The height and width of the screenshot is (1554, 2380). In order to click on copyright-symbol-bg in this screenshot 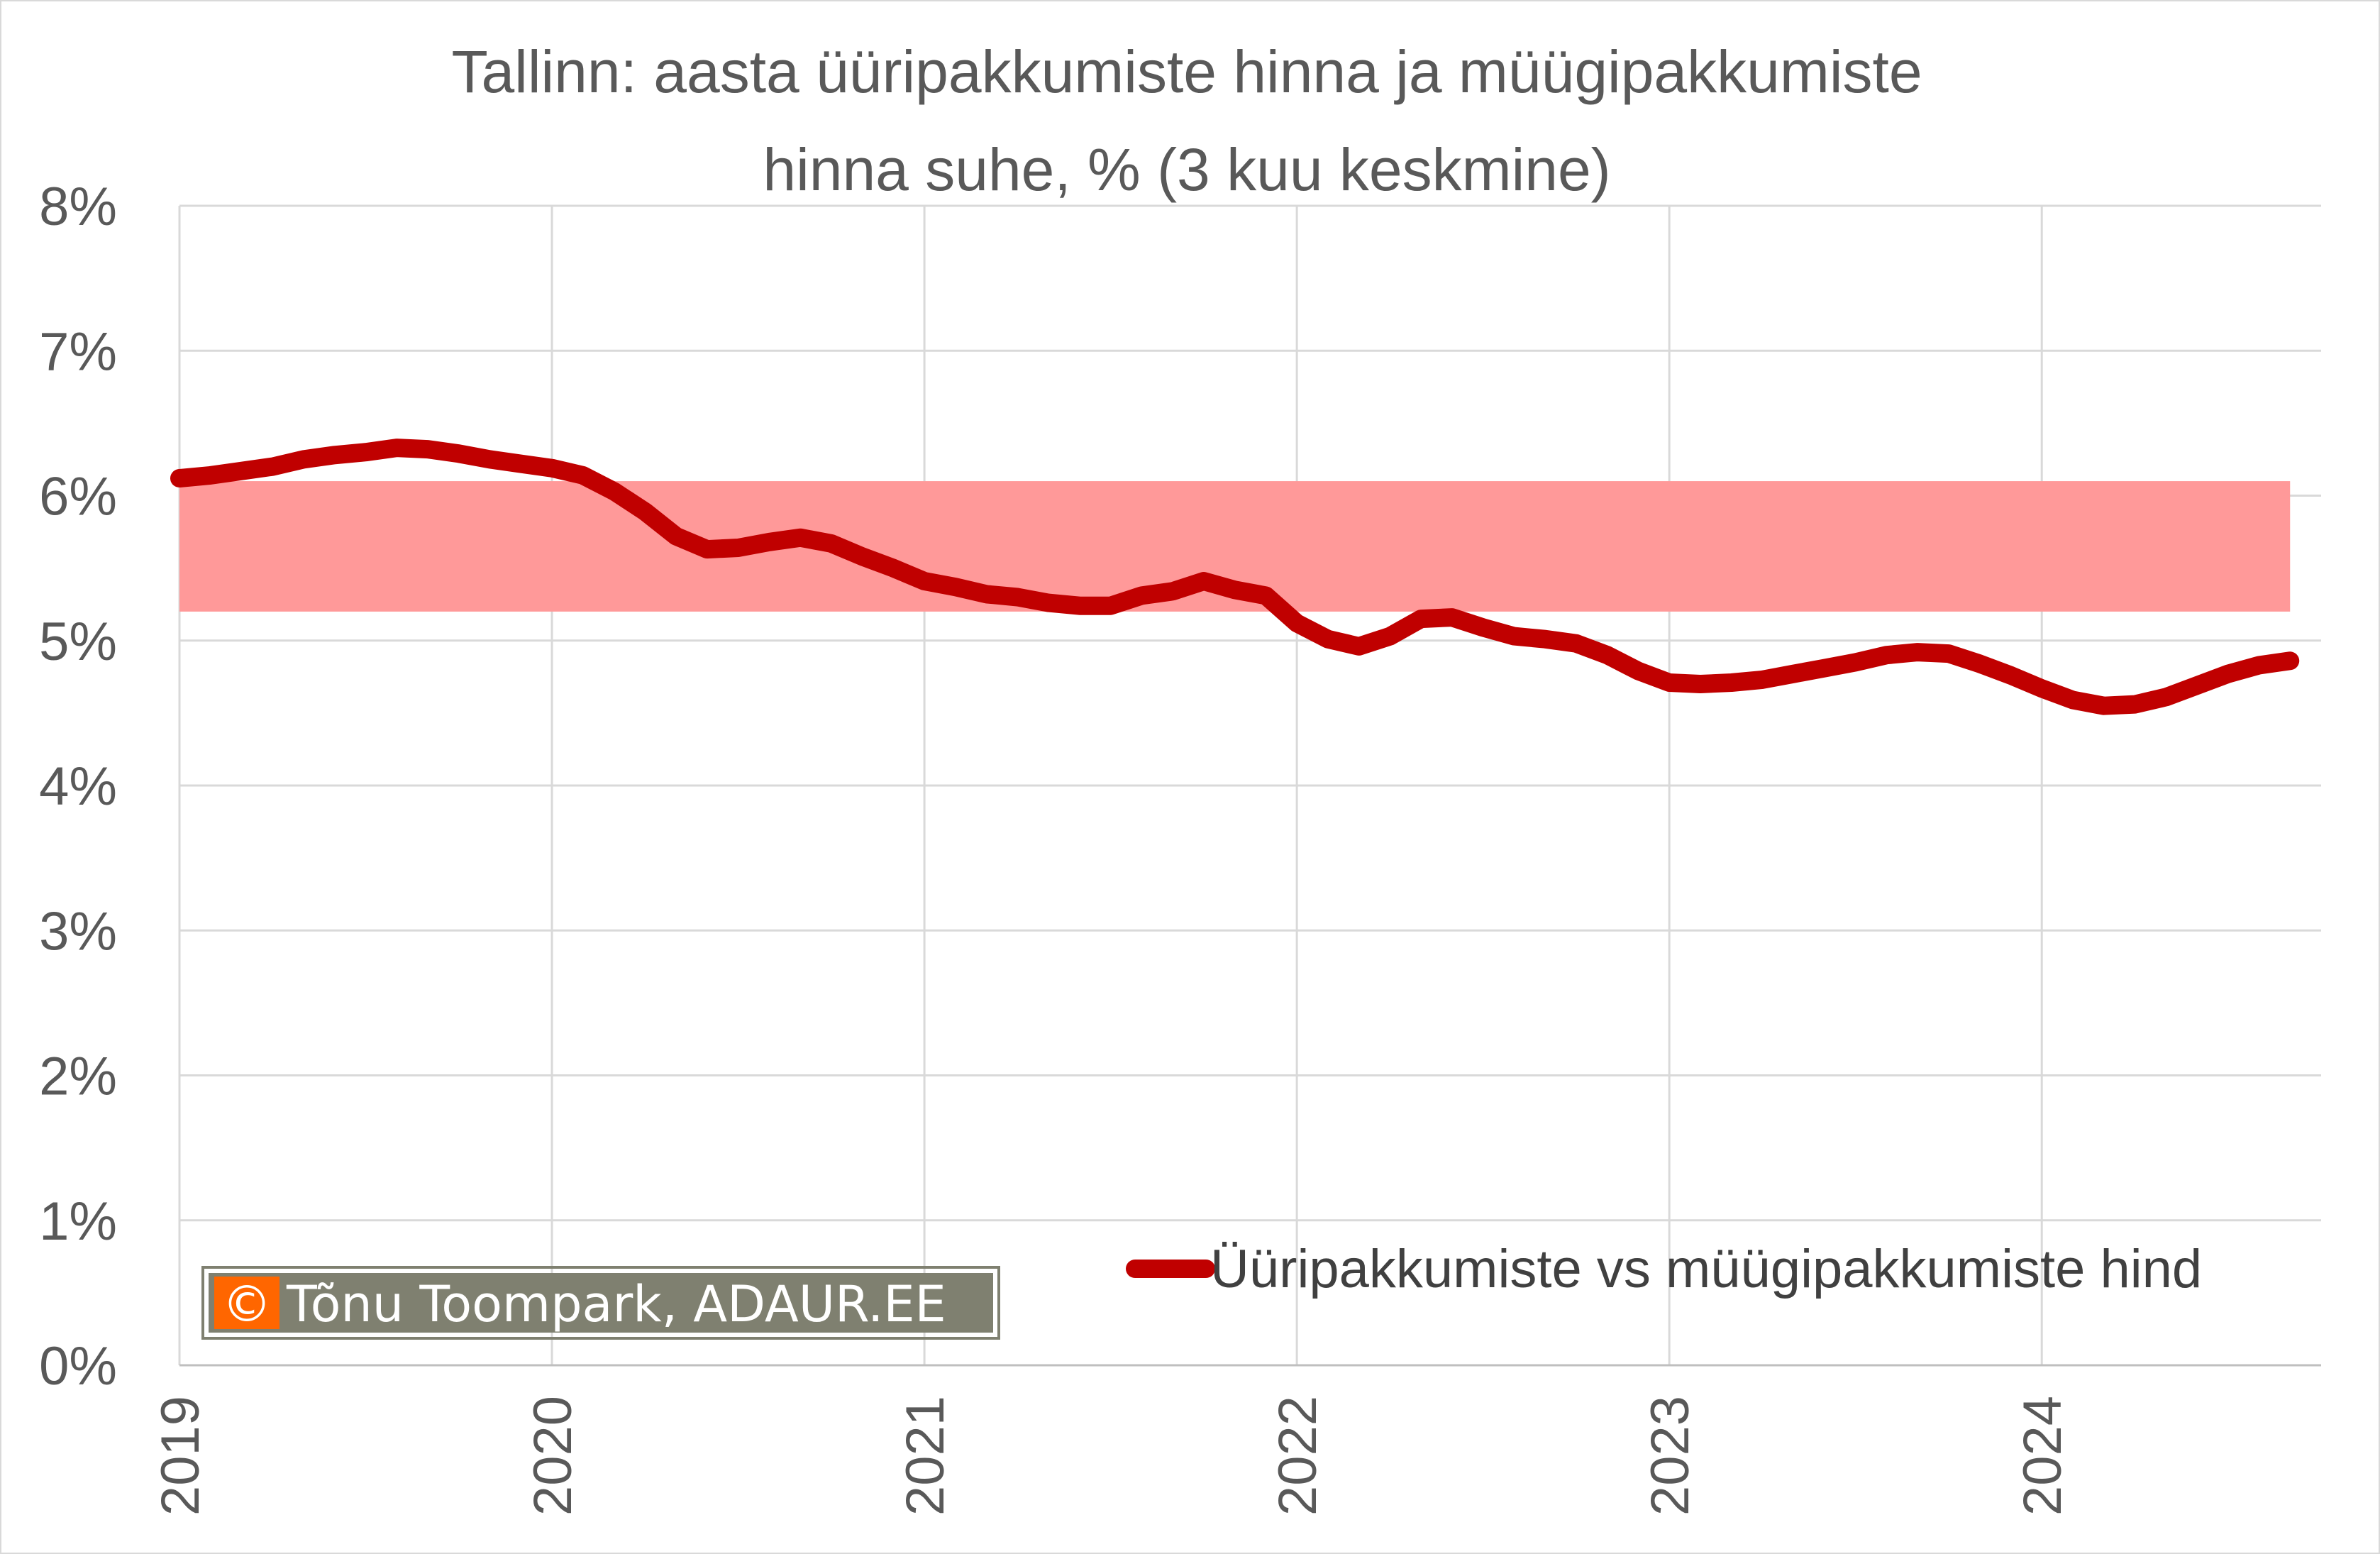, I will do `click(247, 1303)`.